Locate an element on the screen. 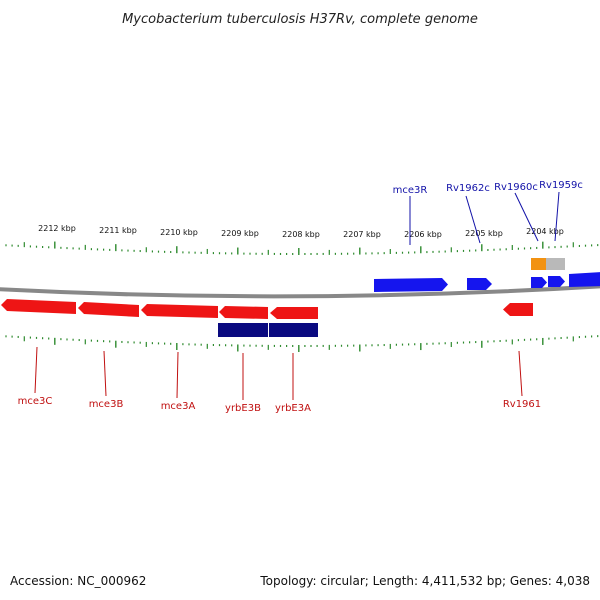  feature-orange is located at coordinates (538, 264).